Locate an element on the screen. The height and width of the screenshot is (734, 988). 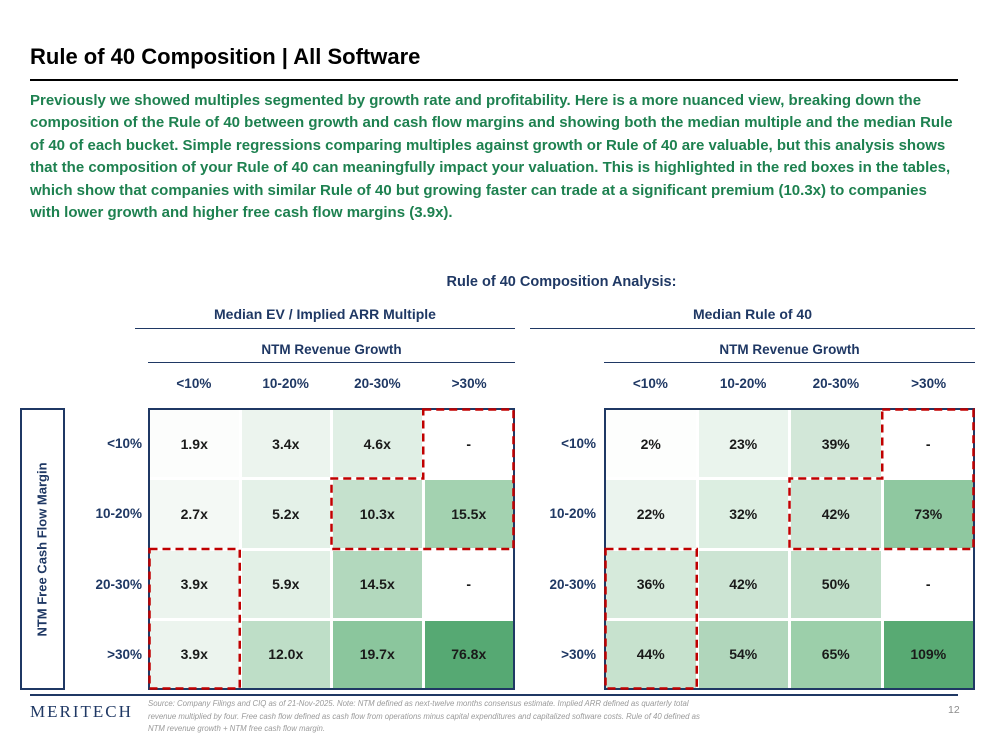
heatmap-cell: 2% is located at coordinates (651, 444).